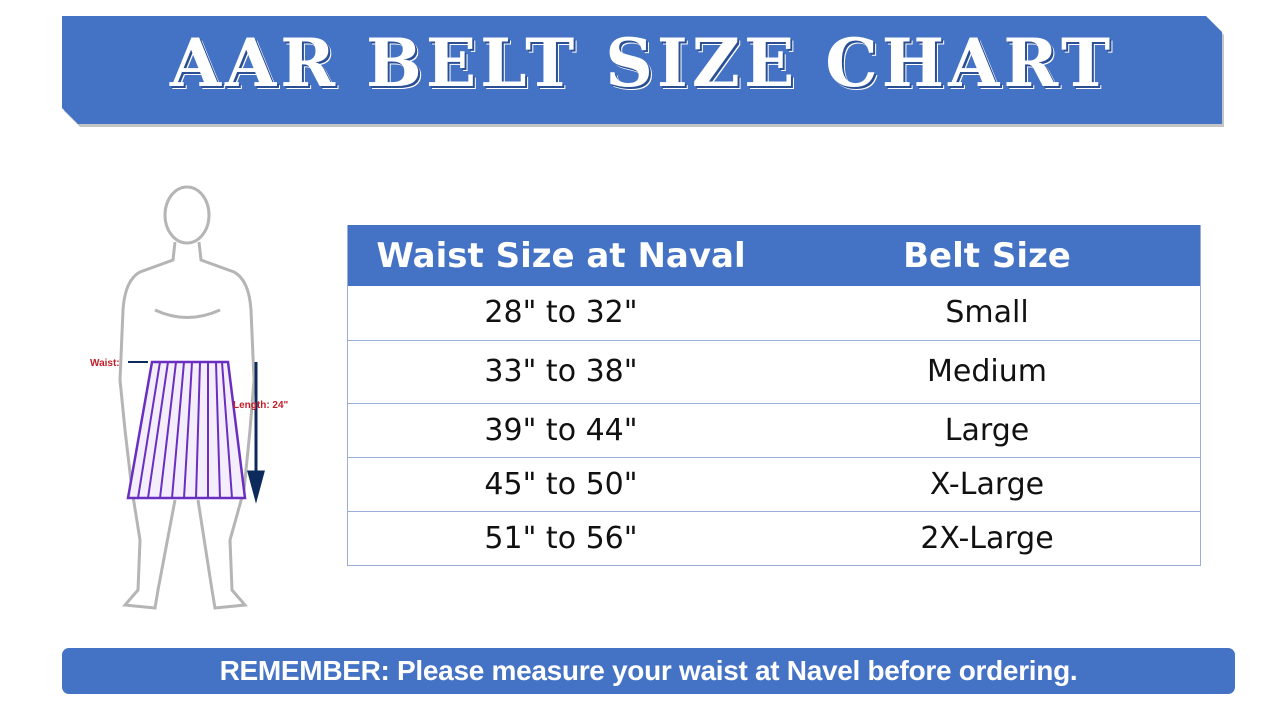 The image size is (1280, 720). What do you see at coordinates (560, 313) in the screenshot?
I see `waist-cell: 28" to 32"` at bounding box center [560, 313].